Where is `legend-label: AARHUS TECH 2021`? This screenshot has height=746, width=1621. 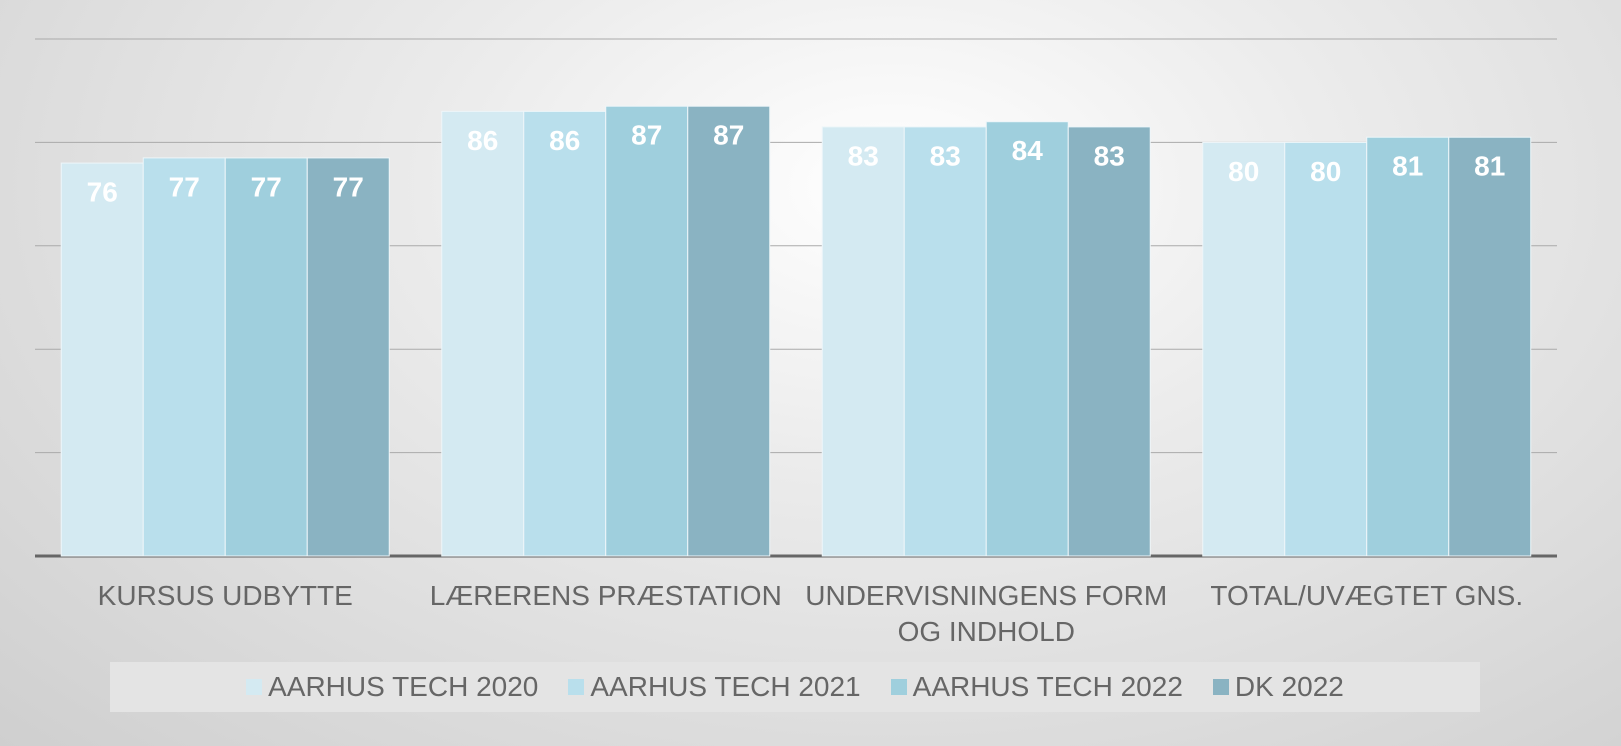 legend-label: AARHUS TECH 2021 is located at coordinates (725, 686).